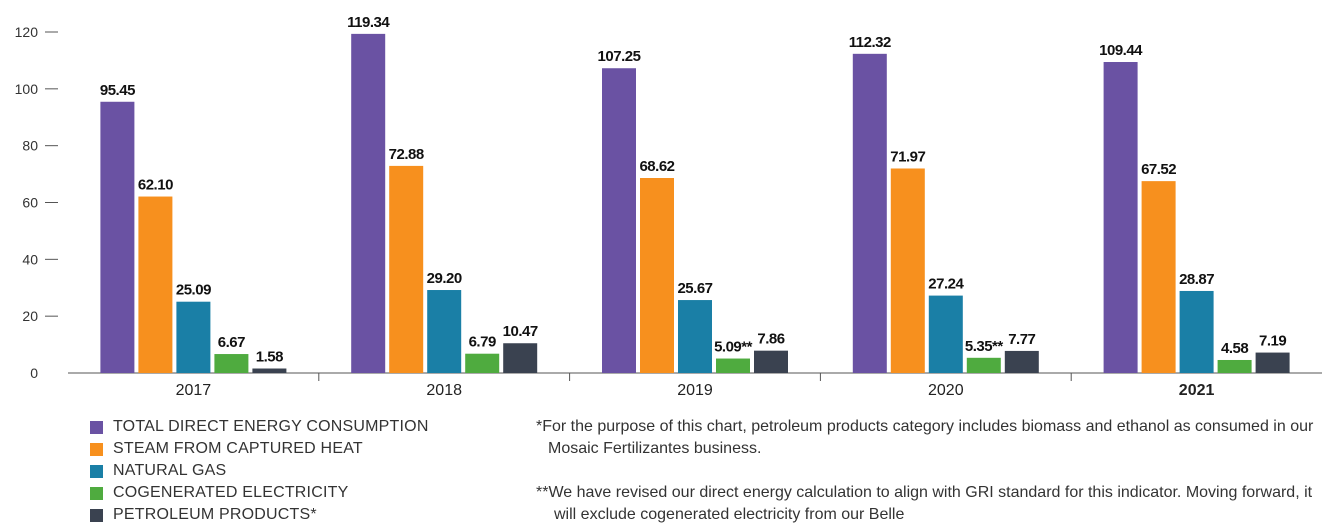 The height and width of the screenshot is (529, 1327). What do you see at coordinates (27, 32) in the screenshot?
I see `y-tick-label: 120` at bounding box center [27, 32].